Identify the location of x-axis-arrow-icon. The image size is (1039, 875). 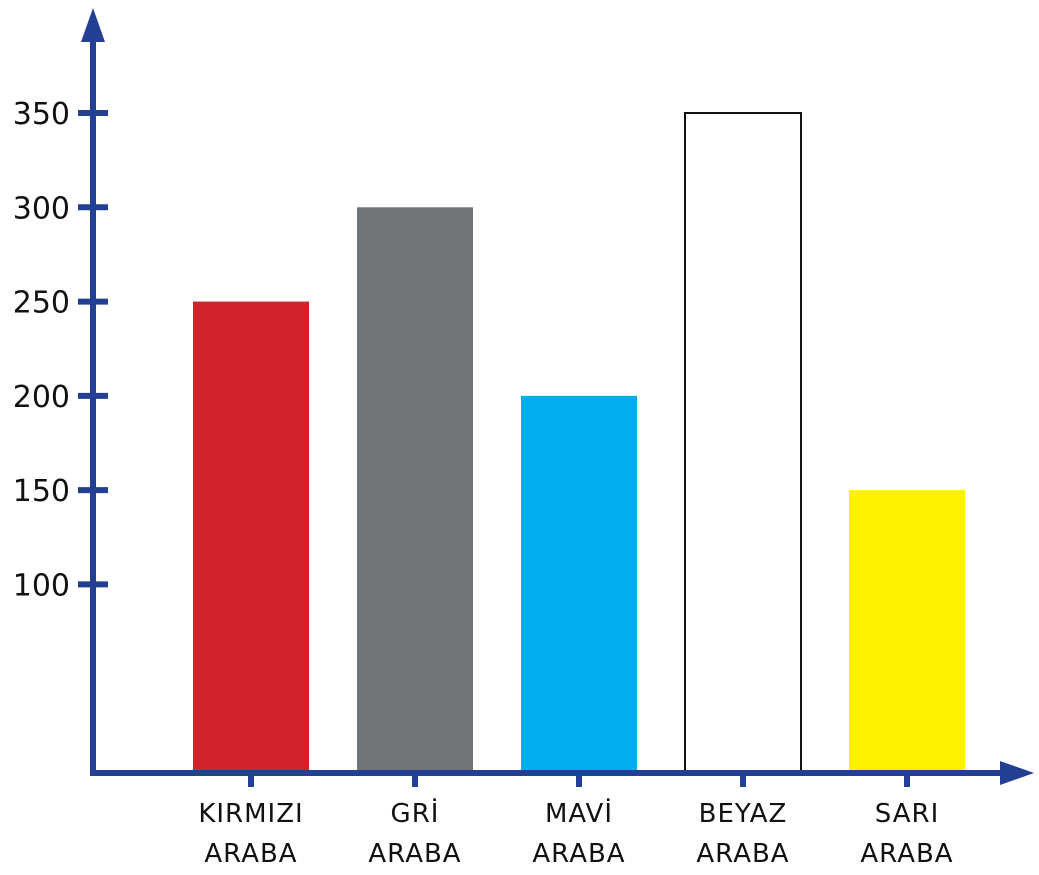
(1017, 773).